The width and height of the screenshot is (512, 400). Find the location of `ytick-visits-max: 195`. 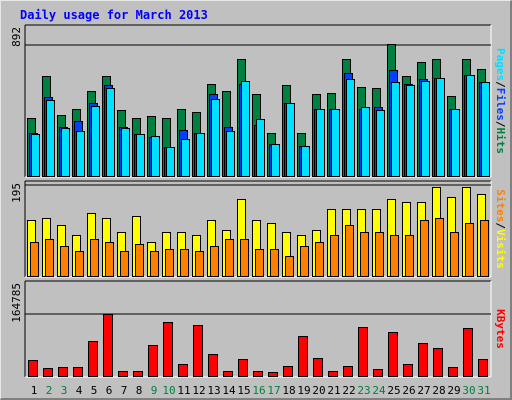

ytick-visits-max: 195 is located at coordinates (16, 193).